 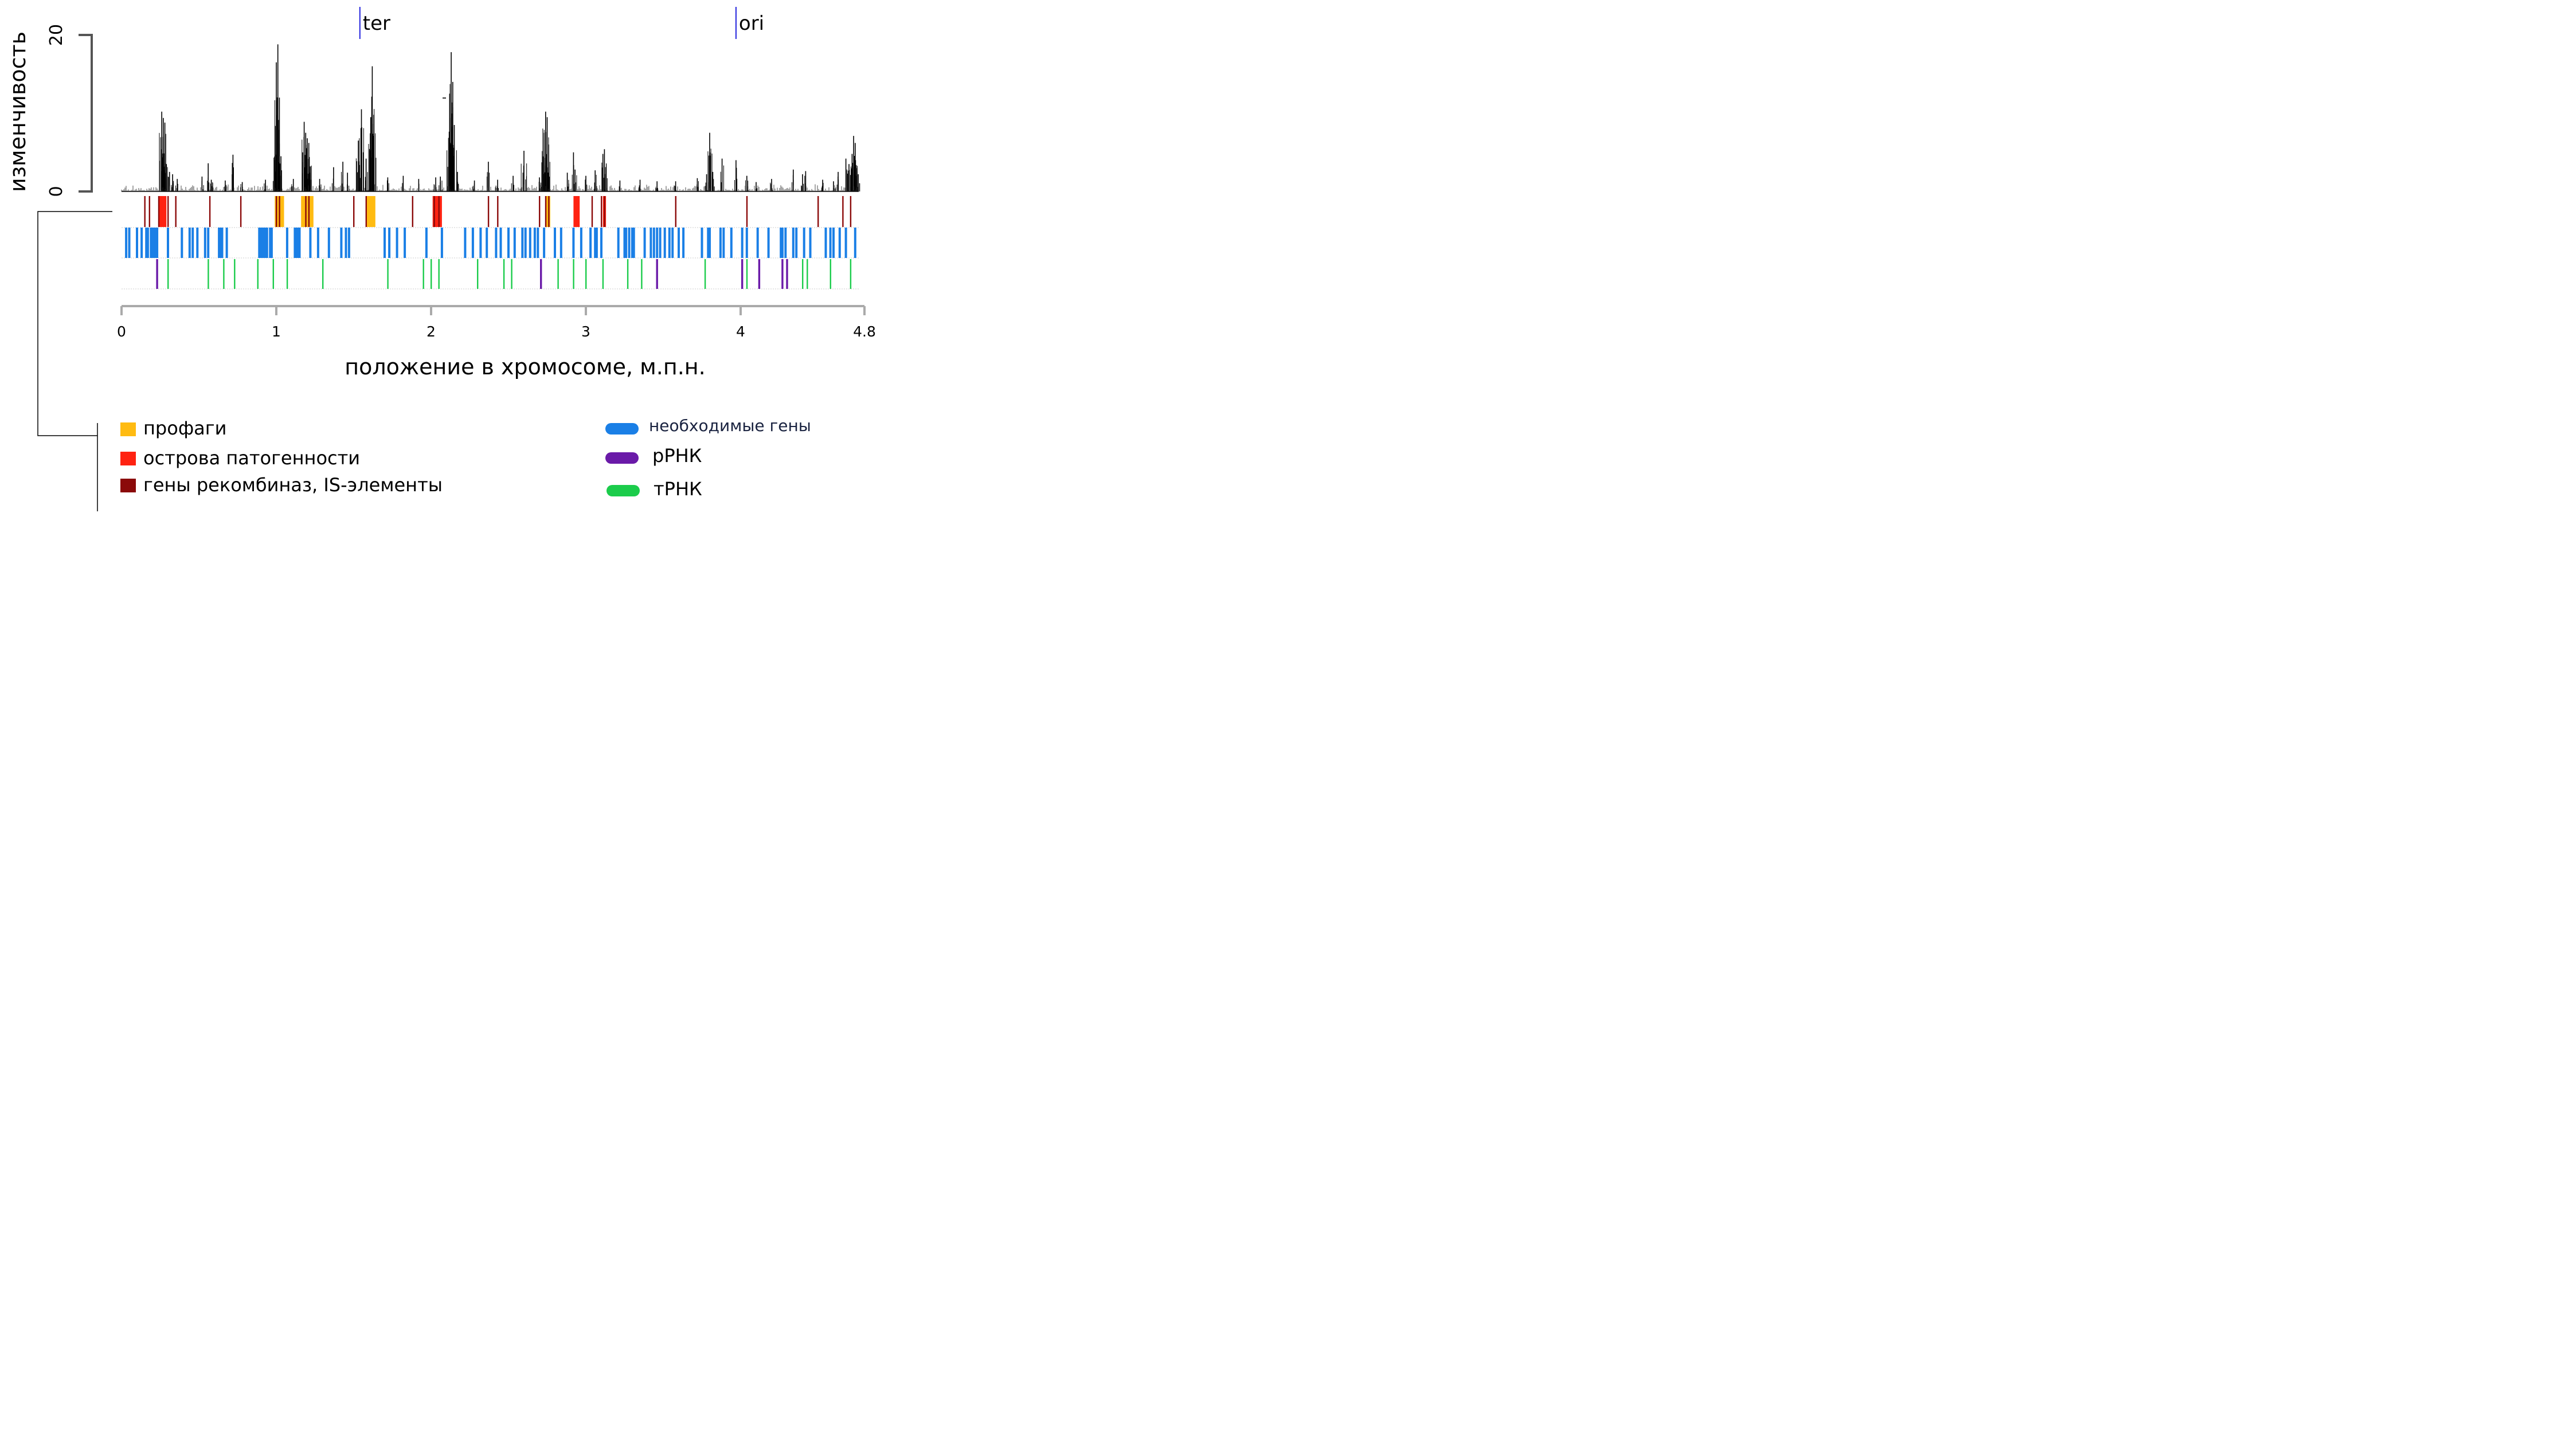 What do you see at coordinates (86, 114) in the screenshot?
I see `y-axis` at bounding box center [86, 114].